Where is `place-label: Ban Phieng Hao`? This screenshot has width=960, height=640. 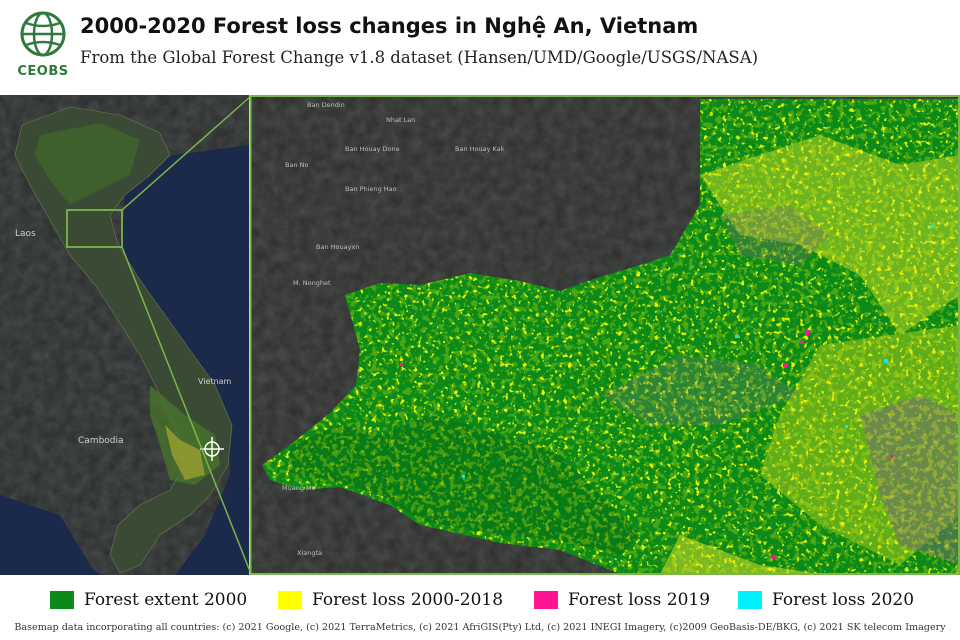
place-label: Ban Phieng Hao is located at coordinates (371, 189).